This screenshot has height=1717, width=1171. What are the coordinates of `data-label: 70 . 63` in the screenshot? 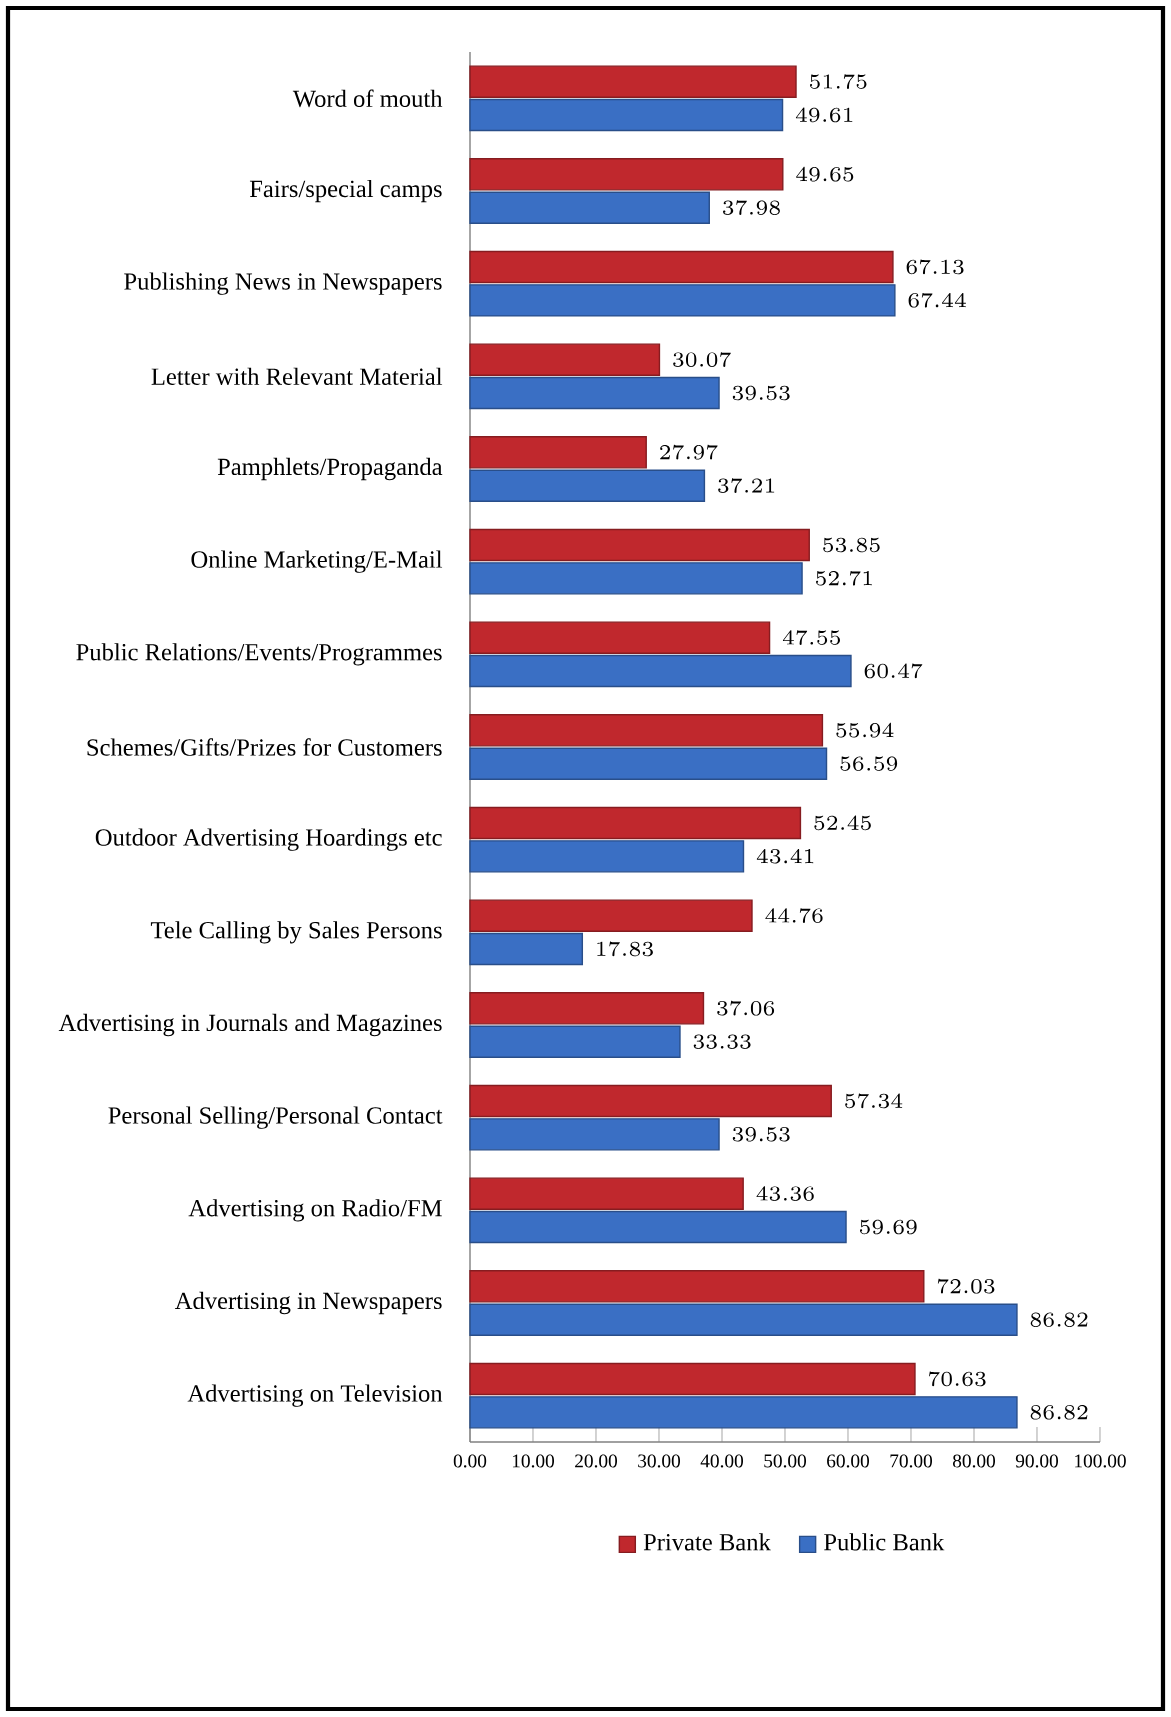 It's located at (957, 1379).